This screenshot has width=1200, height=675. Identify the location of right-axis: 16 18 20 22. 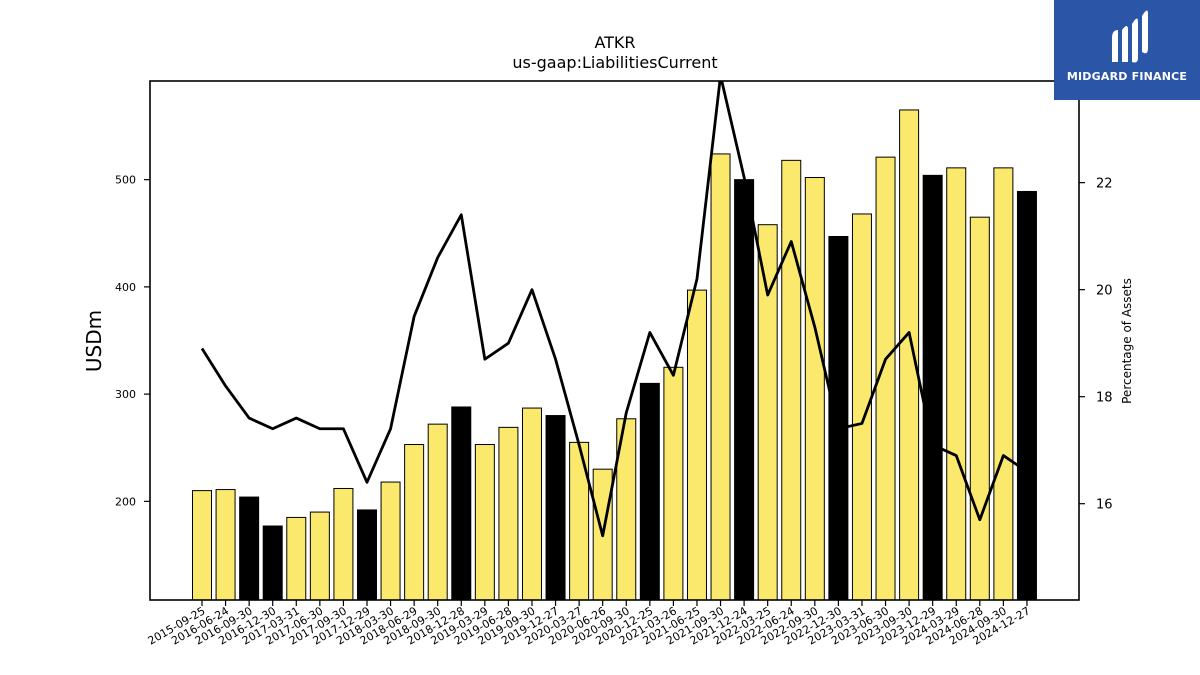
(1096, 345).